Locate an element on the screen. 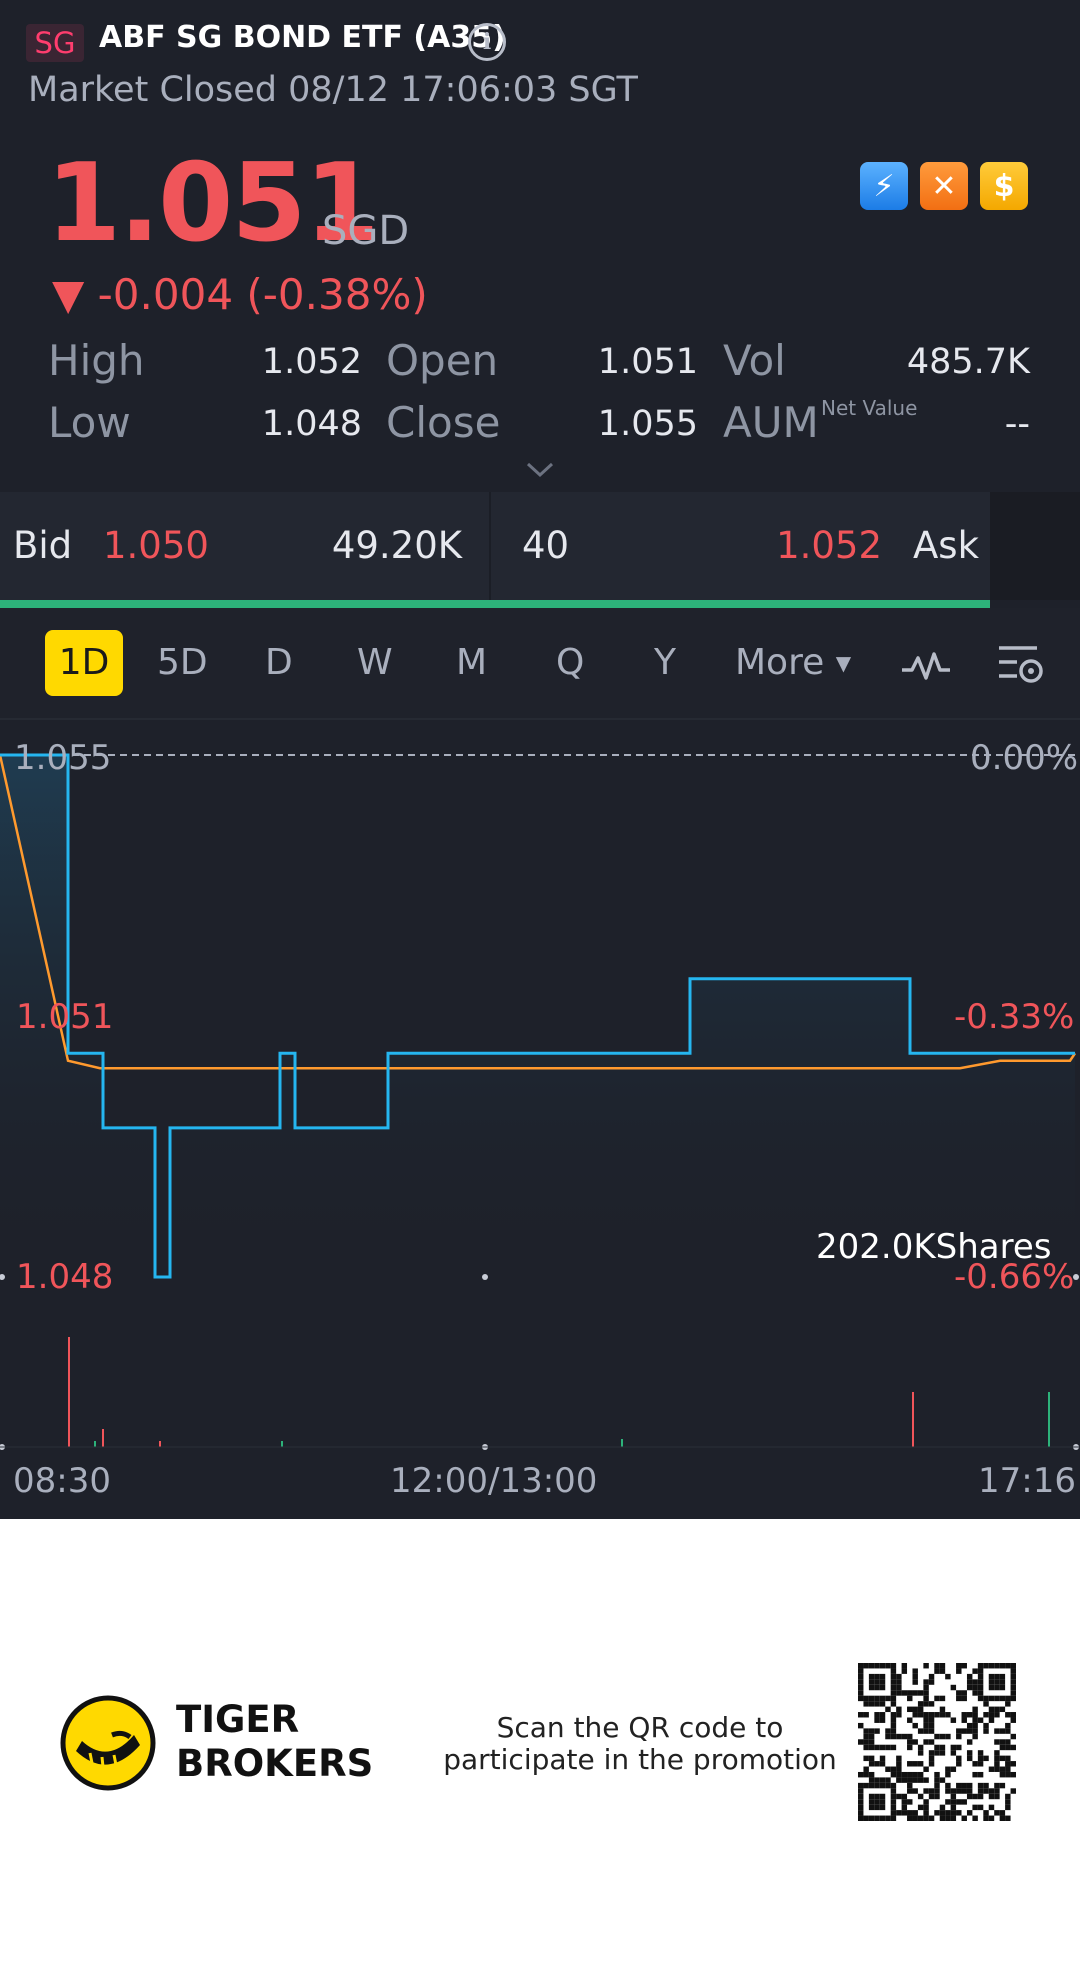 This screenshot has width=1080, height=1966. high-value: 1.052 is located at coordinates (311, 362).